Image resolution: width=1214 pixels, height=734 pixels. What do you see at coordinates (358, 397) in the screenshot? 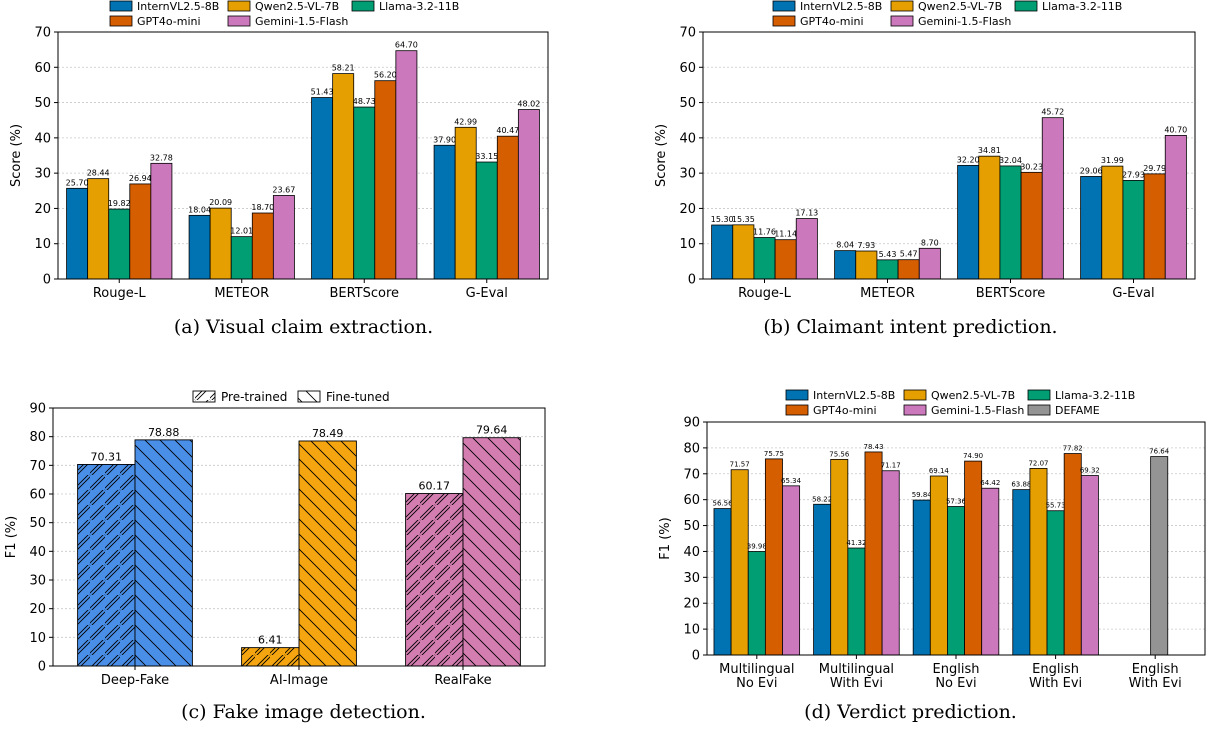
I see `legend-label: Fine-tuned` at bounding box center [358, 397].